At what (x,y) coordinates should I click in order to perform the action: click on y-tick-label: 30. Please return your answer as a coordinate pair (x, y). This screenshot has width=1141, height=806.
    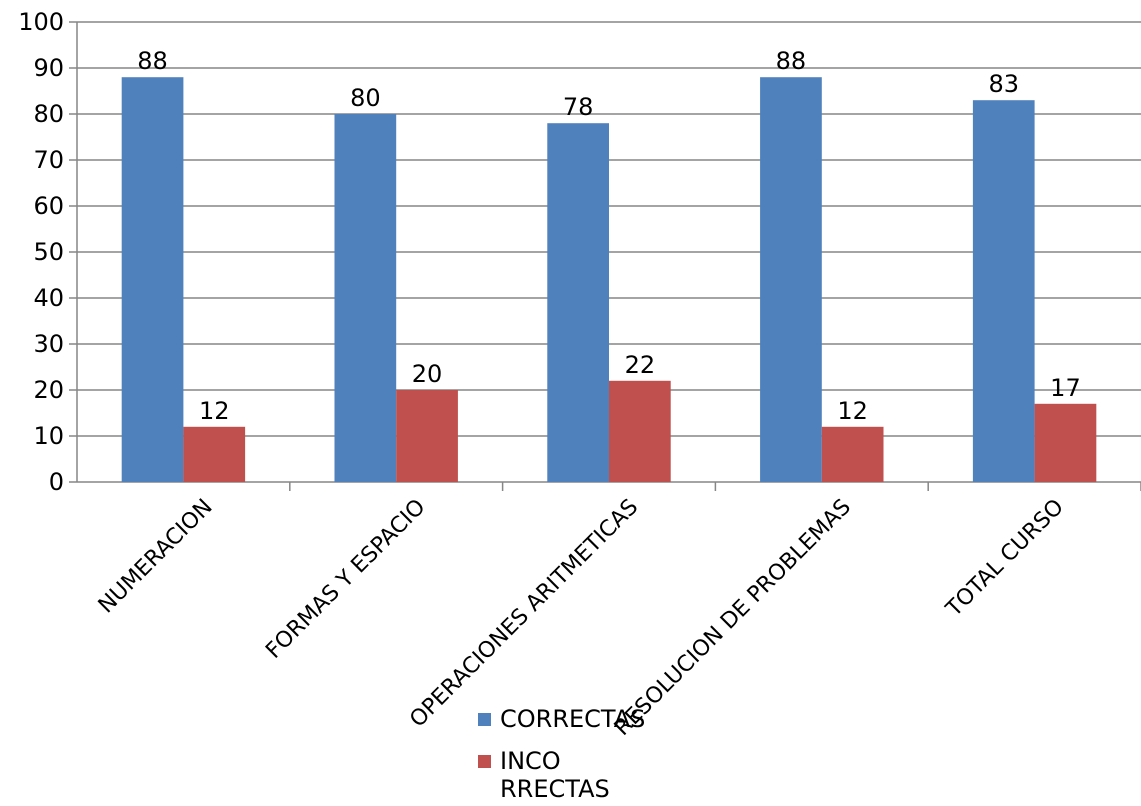
    Looking at the image, I should click on (48, 344).